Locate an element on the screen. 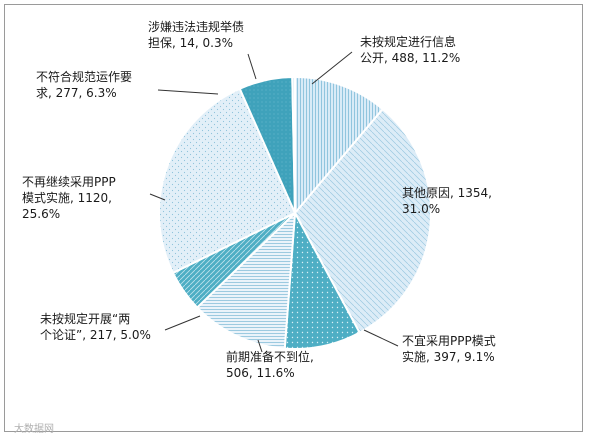 This screenshot has width=589, height=440. slice-label-line: 31.0% is located at coordinates (421, 209).